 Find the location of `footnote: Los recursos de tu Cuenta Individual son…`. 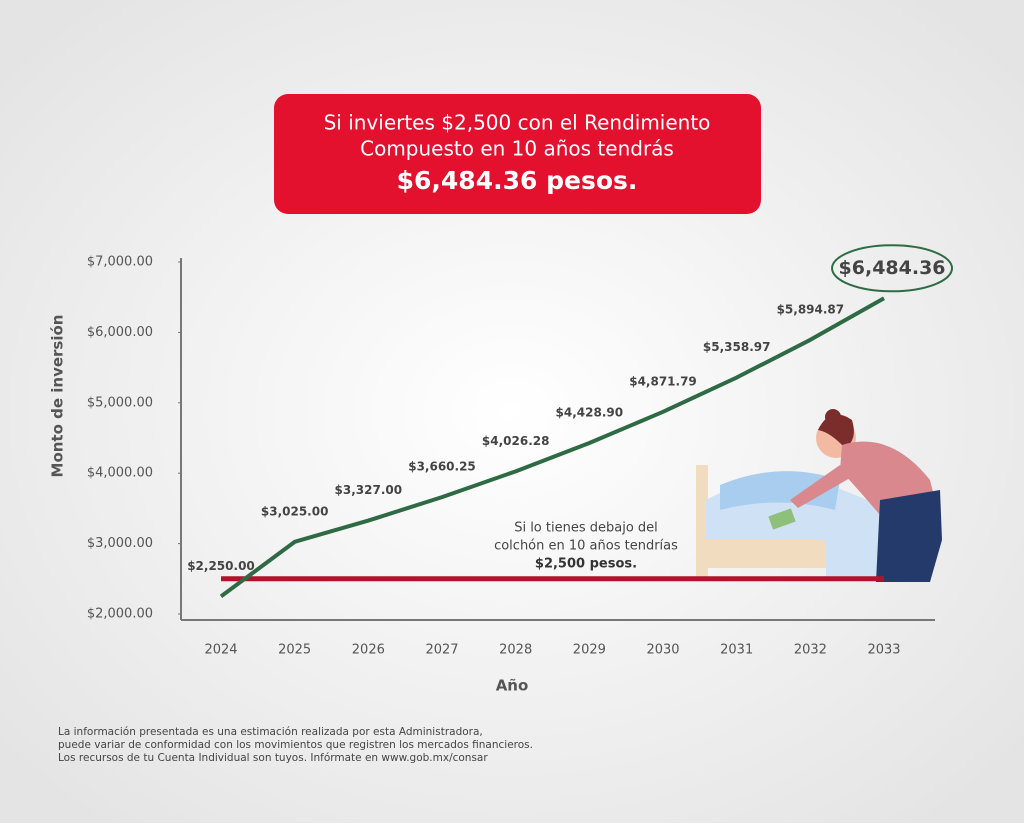

footnote: Los recursos de tu Cuenta Individual son… is located at coordinates (273, 758).